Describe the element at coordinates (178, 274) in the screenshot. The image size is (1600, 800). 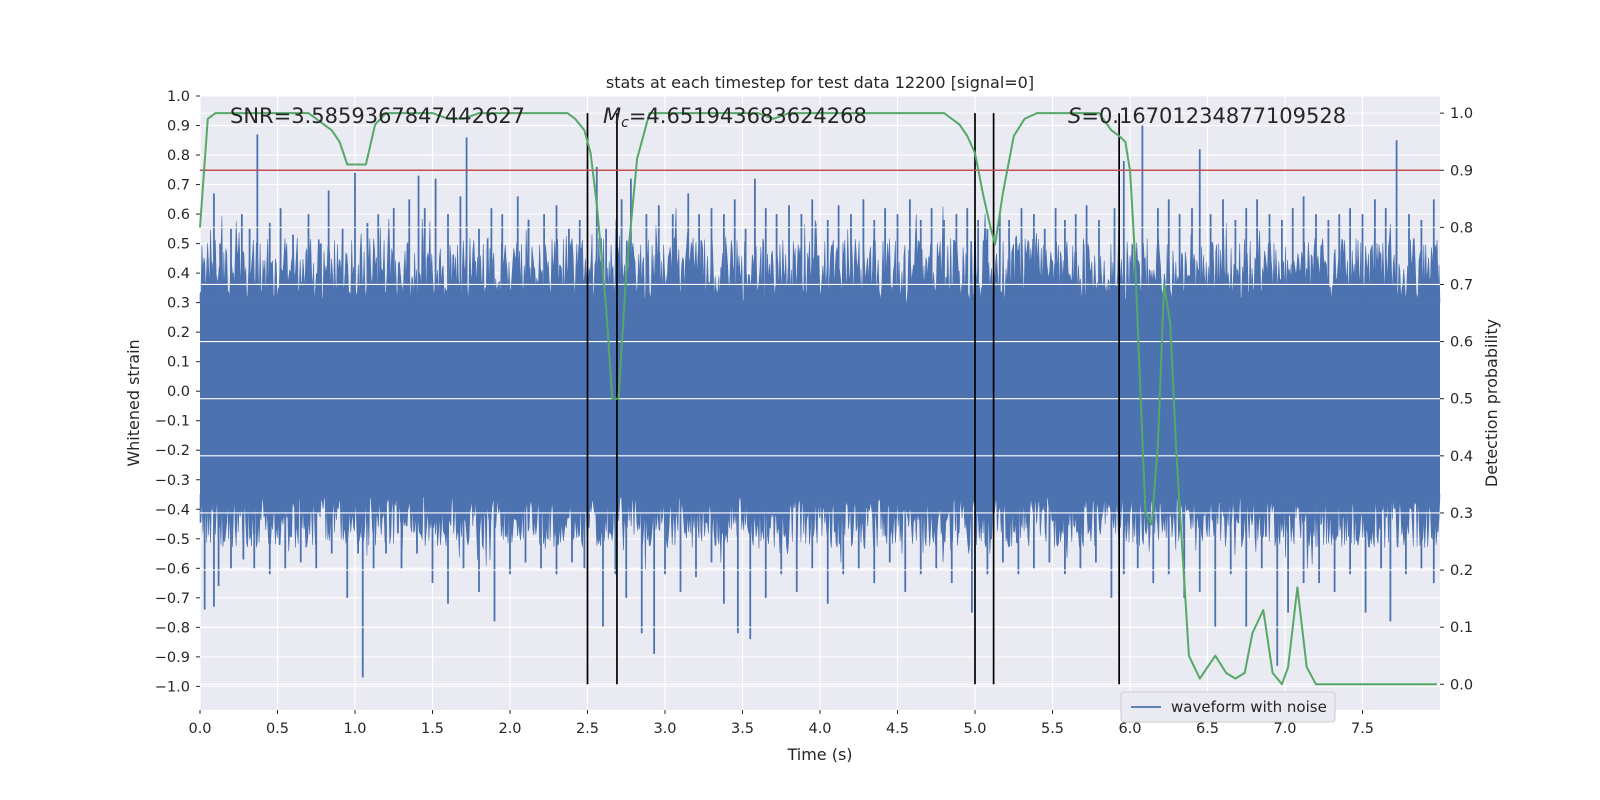
I see `y-tick-label: 0.4` at that location.